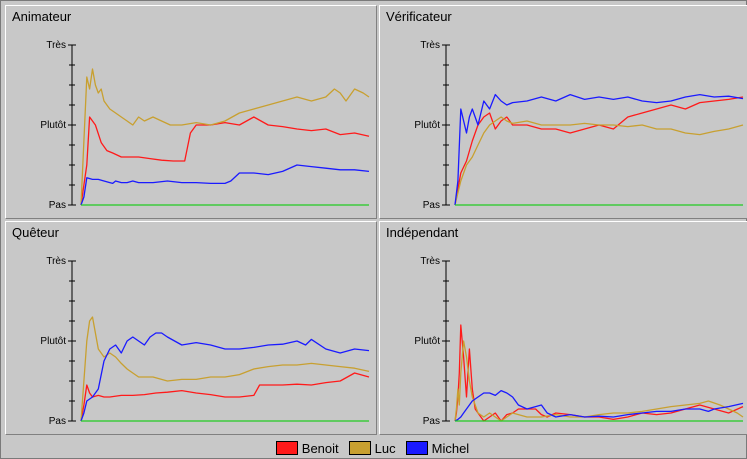 The image size is (747, 459). I want to click on panel-title-animateur: Animateur, so click(42, 16).